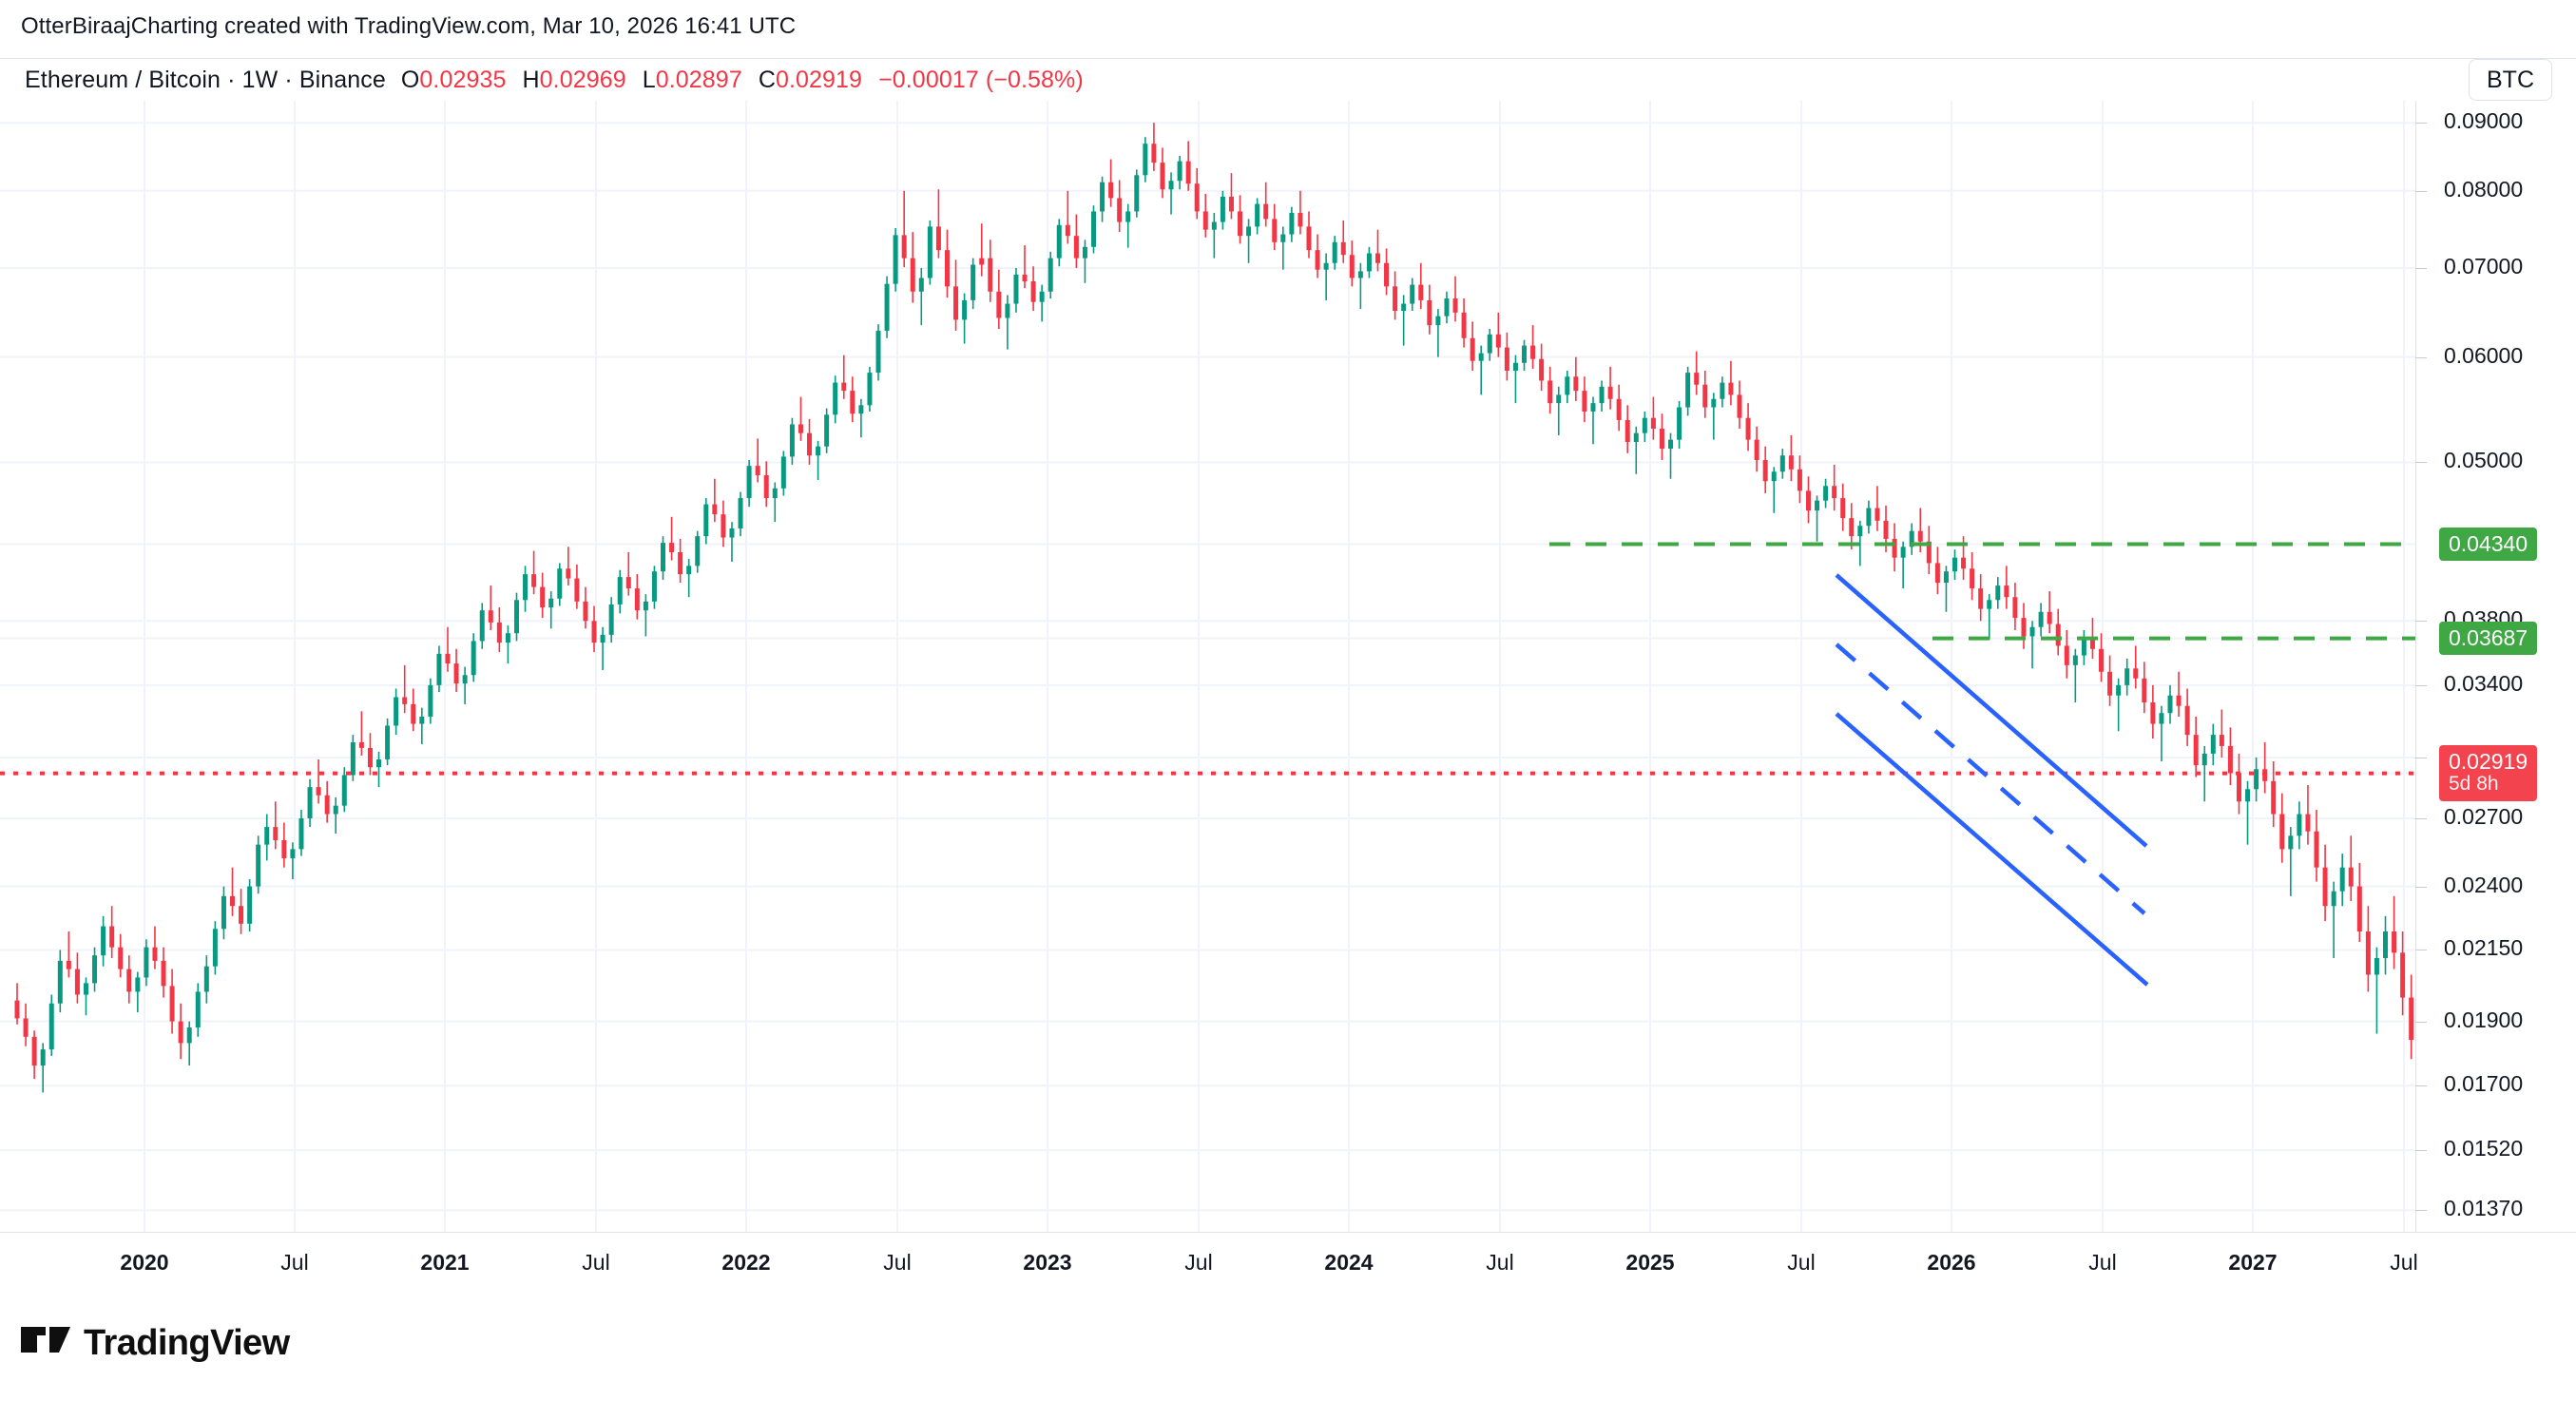 This screenshot has width=2576, height=1401. I want to click on tick-label: 0.01370, so click(2484, 1208).